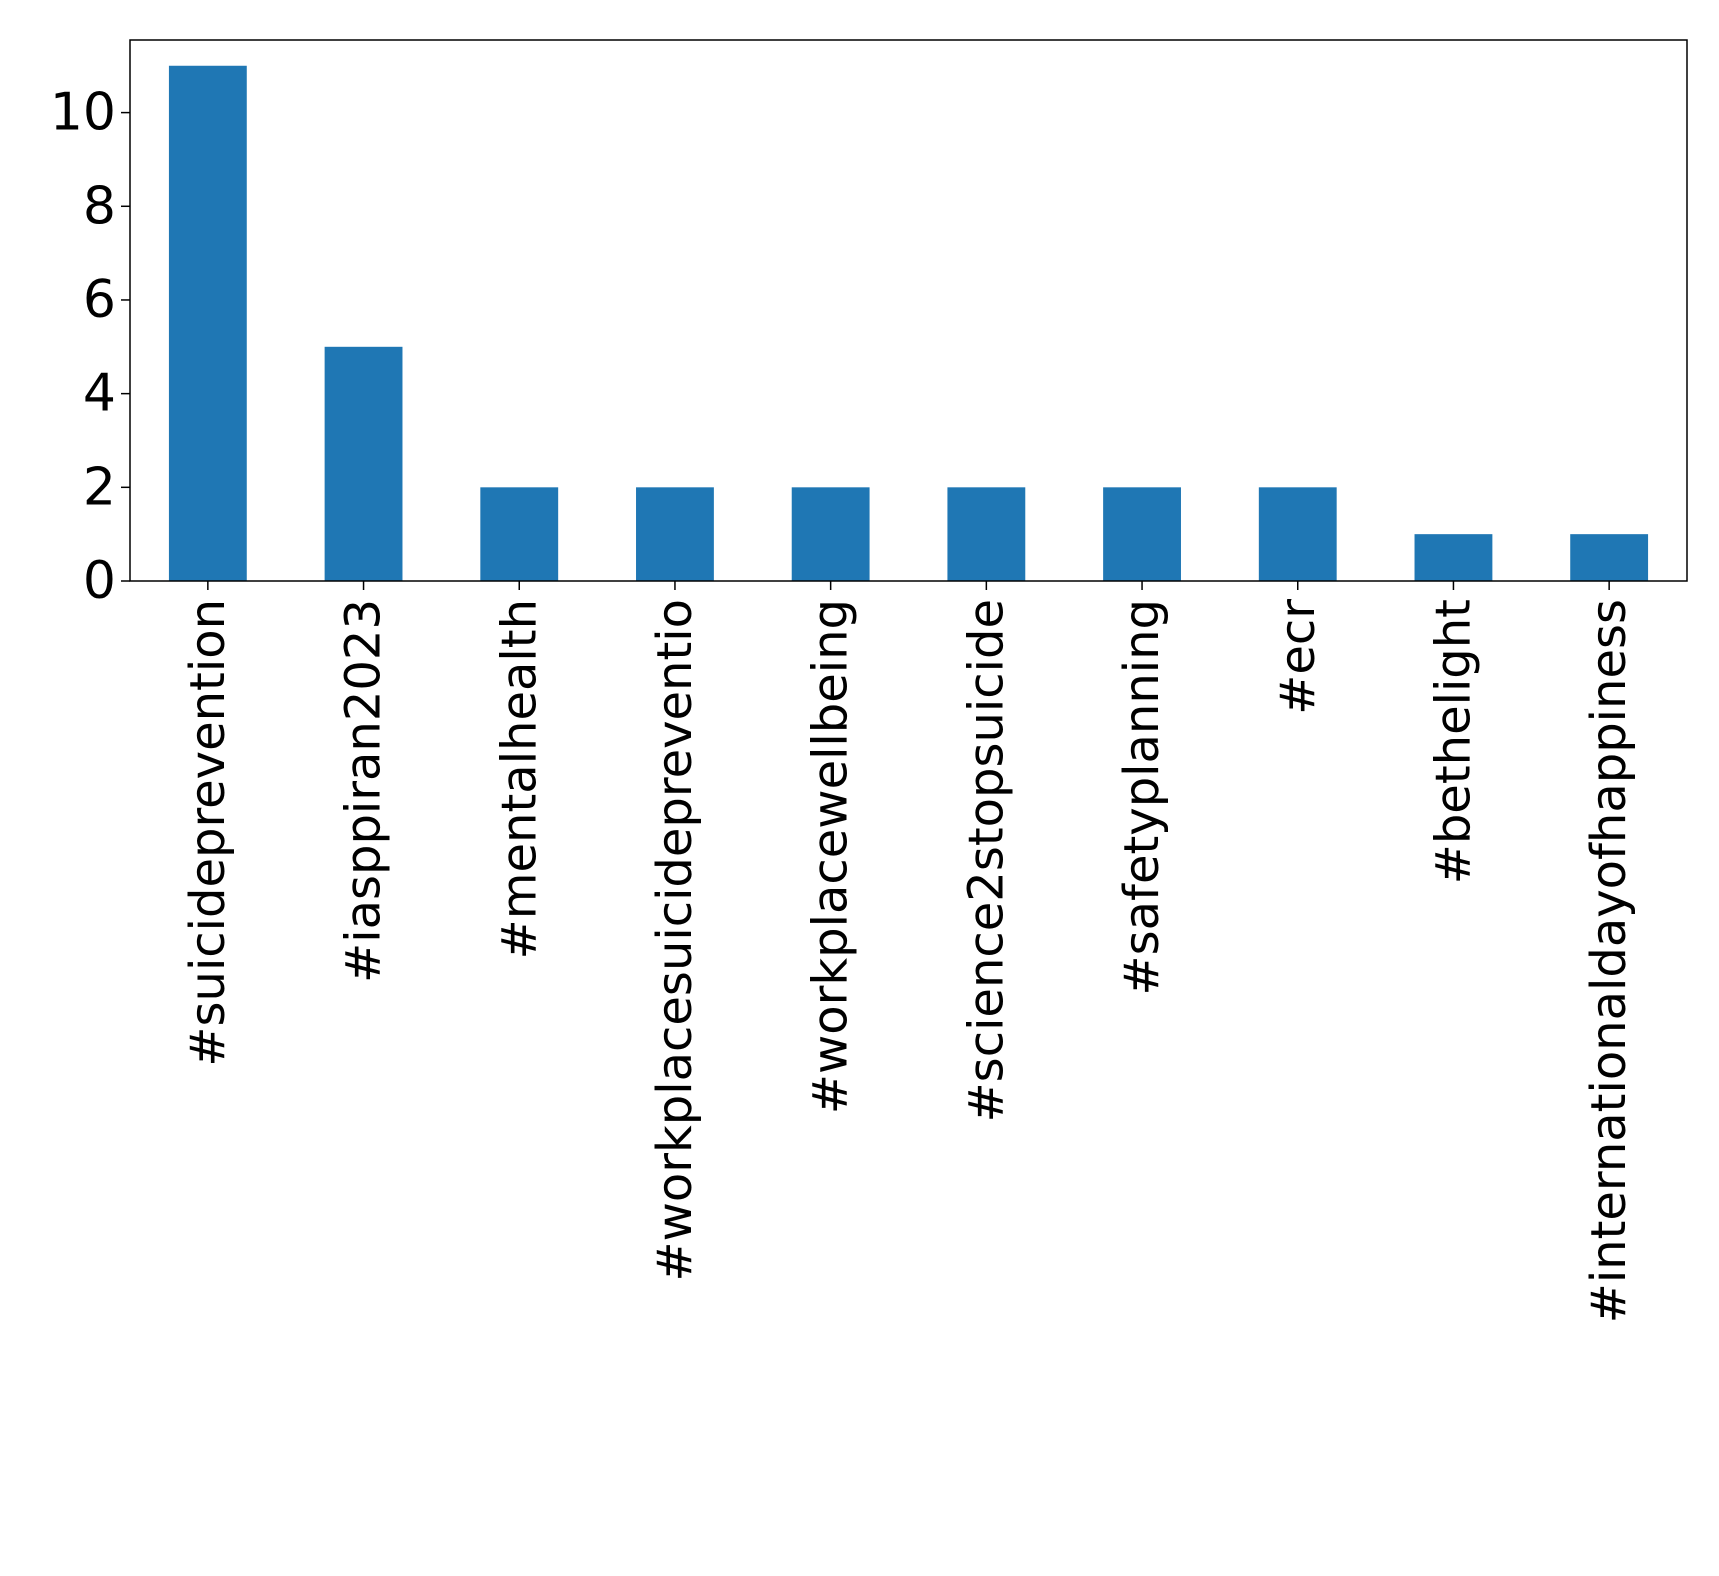 The width and height of the screenshot is (1719, 1576). What do you see at coordinates (1298, 657) in the screenshot?
I see `x-tick-label-7: #ecr` at bounding box center [1298, 657].